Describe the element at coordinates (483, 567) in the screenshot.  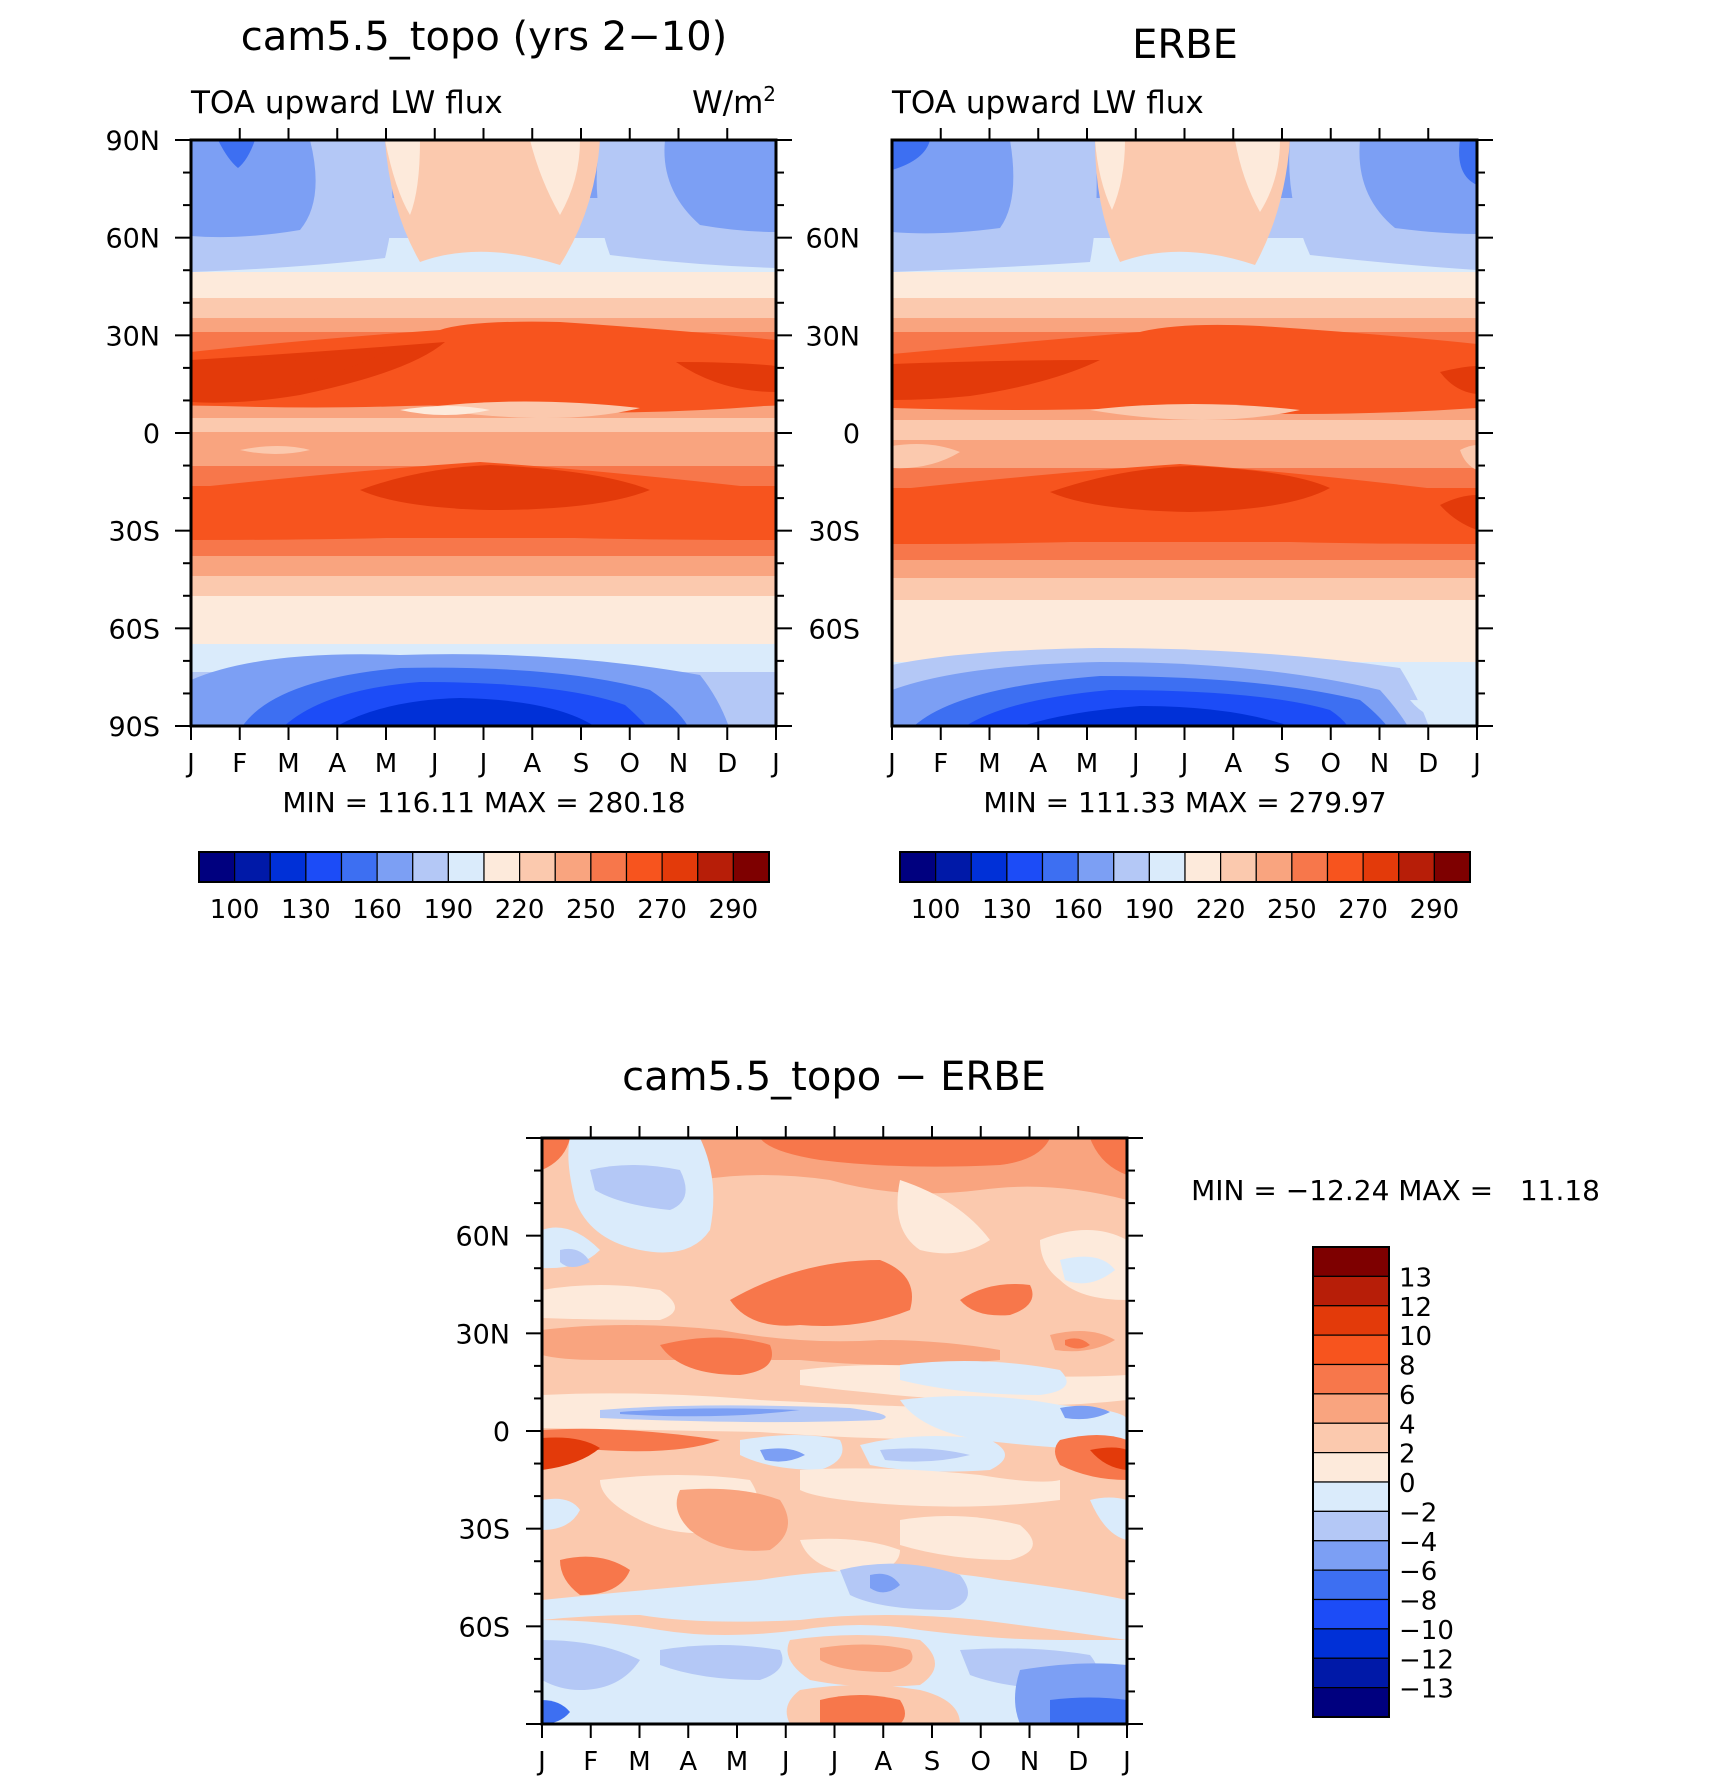
I see `band-s36` at that location.